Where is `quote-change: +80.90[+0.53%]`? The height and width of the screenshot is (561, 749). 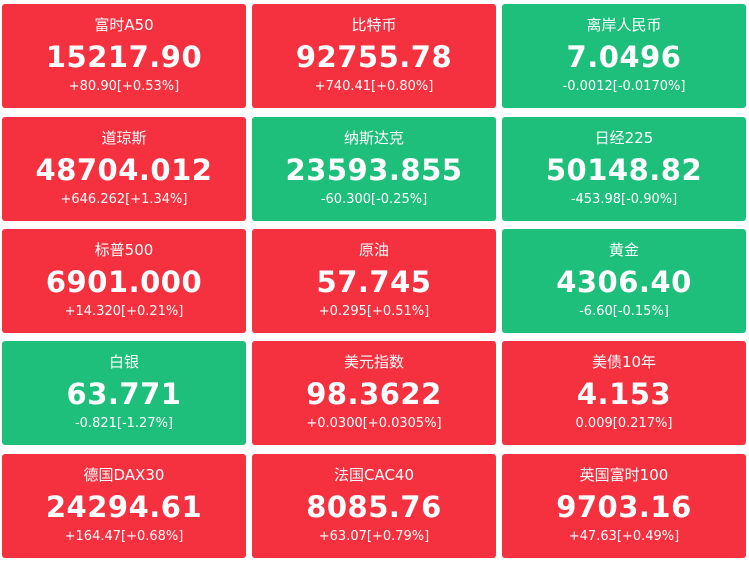 quote-change: +80.90[+0.53%] is located at coordinates (124, 86).